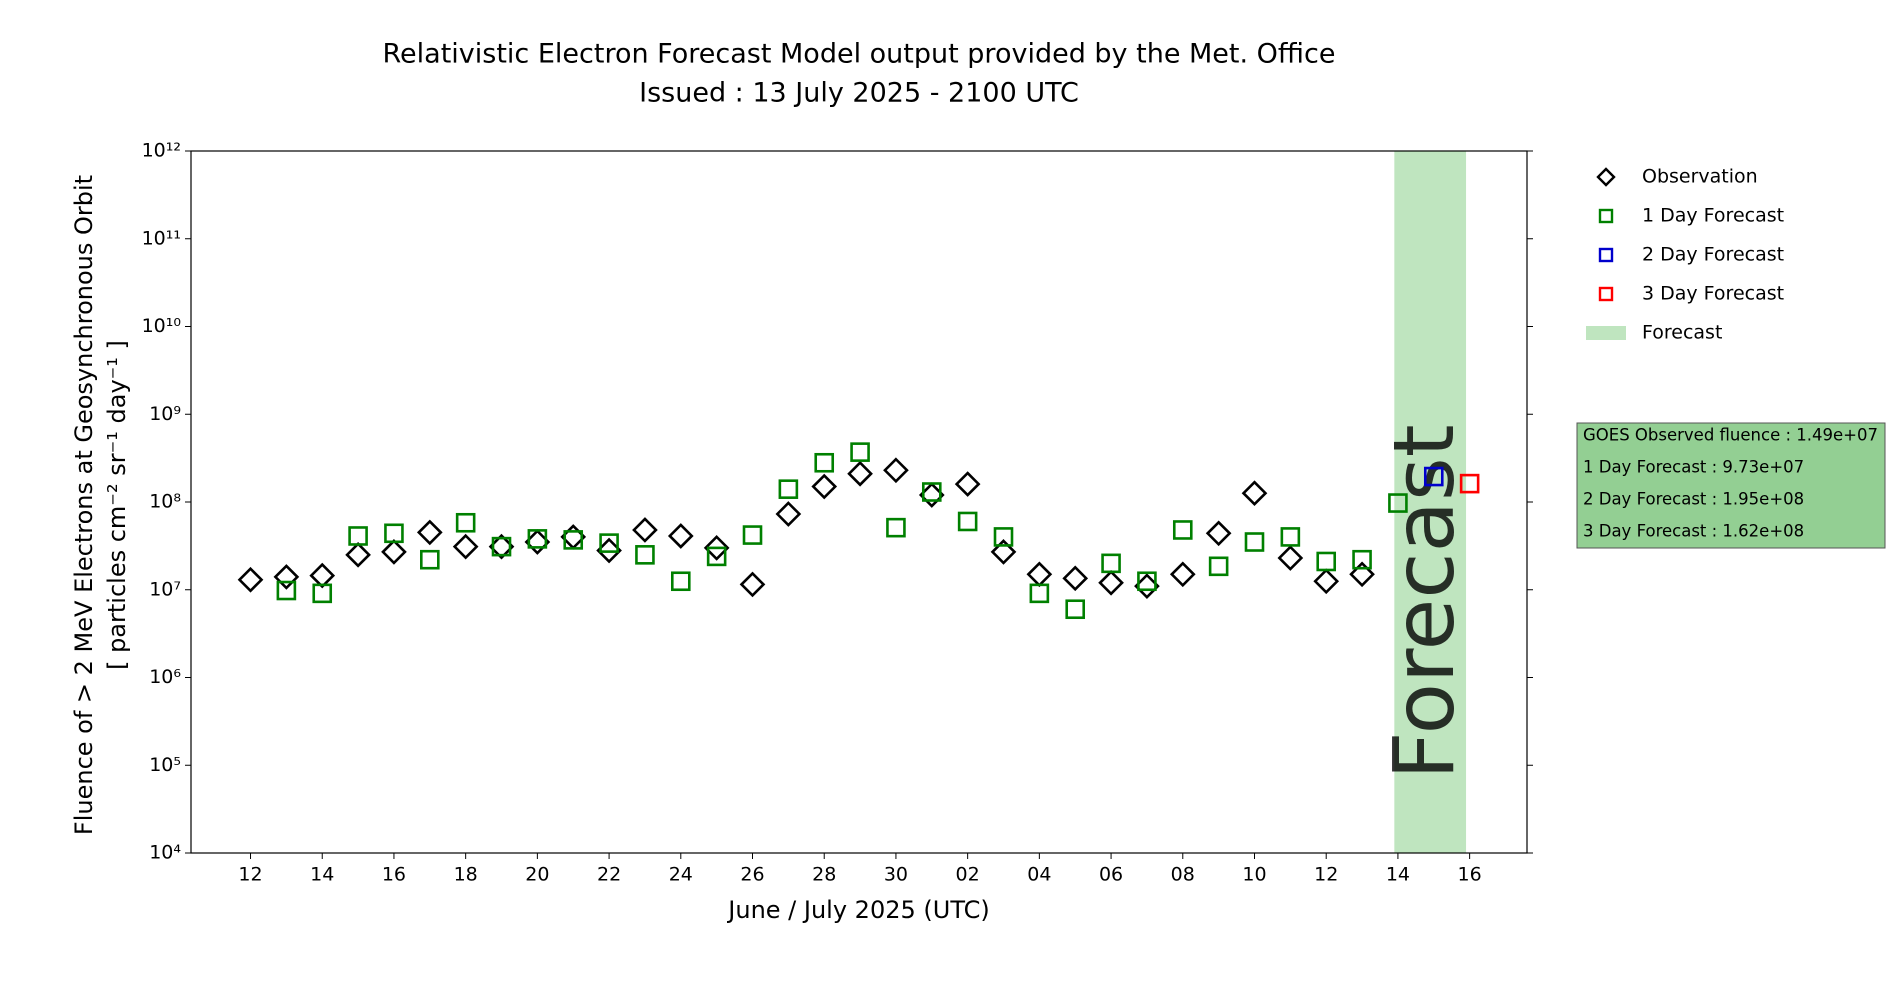 Image resolution: width=1900 pixels, height=1000 pixels. Describe the element at coordinates (1693, 499) in the screenshot. I see `info-text: 2 Day Forecast : 1.95e+08` at that location.